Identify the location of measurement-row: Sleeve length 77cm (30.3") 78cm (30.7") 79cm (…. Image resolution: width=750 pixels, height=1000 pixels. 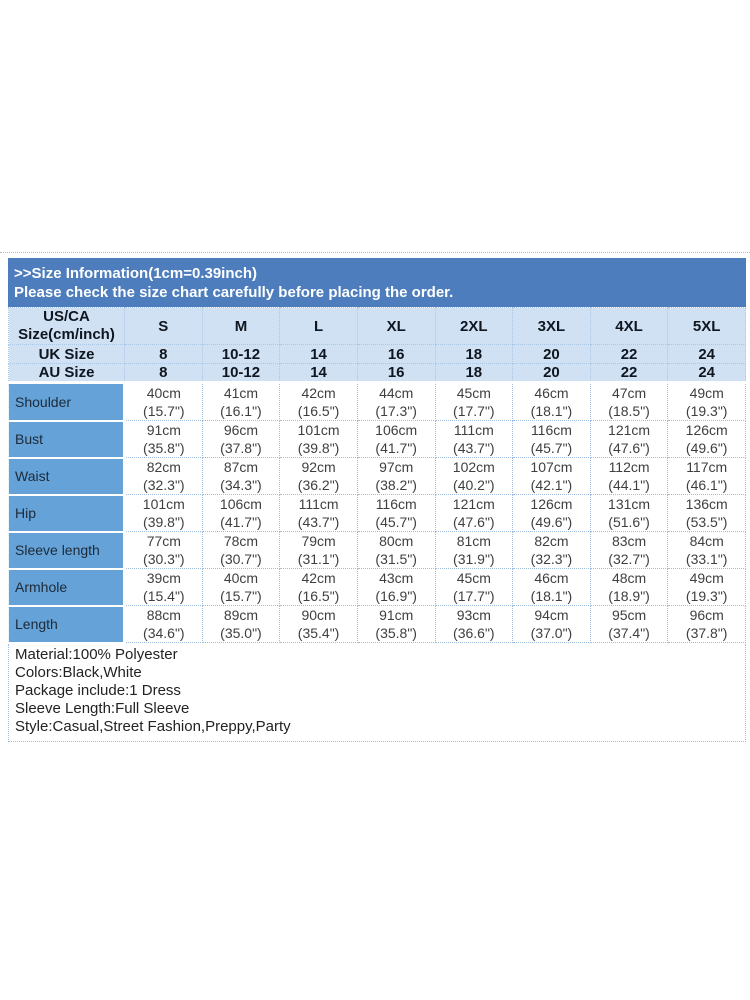
(377, 550).